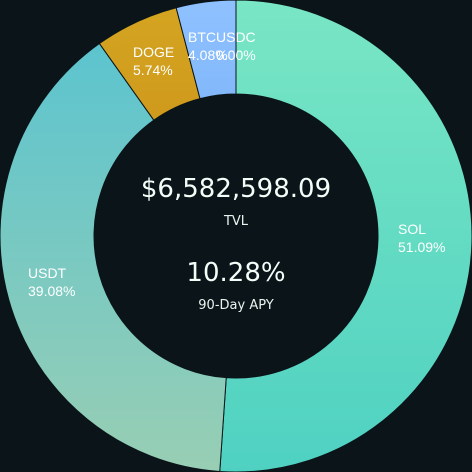 This screenshot has width=472, height=472. What do you see at coordinates (208, 55) in the screenshot?
I see `slice-percent-btc: 4.08%` at bounding box center [208, 55].